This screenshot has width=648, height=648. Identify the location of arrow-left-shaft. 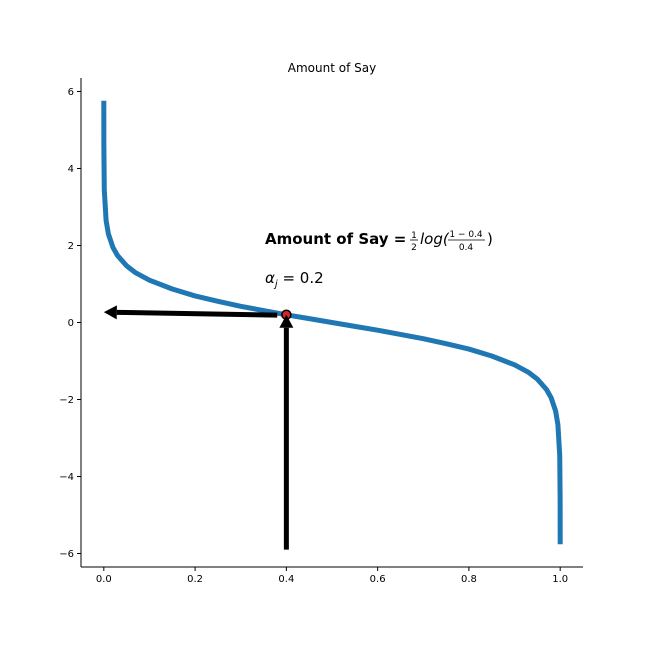
(197, 313).